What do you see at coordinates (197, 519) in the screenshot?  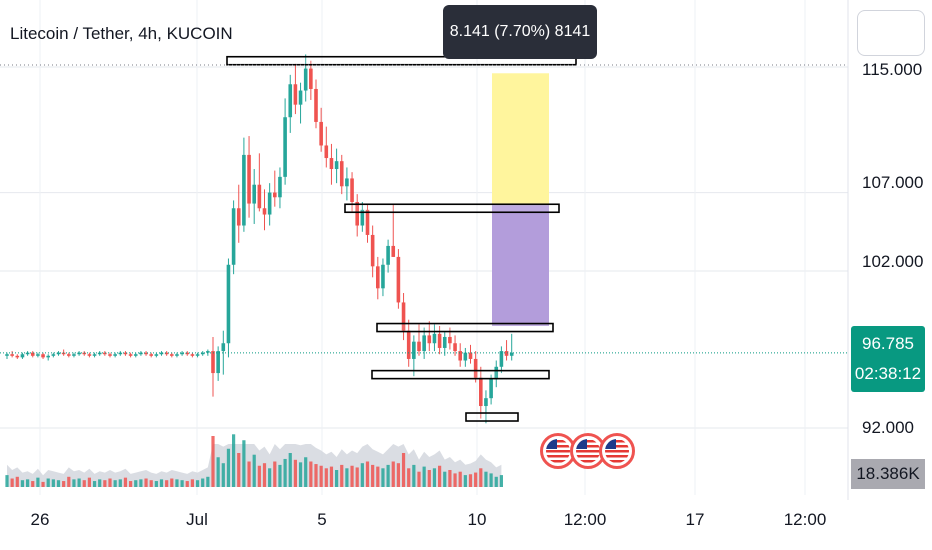 I see `x-tick-jul: Jul` at bounding box center [197, 519].